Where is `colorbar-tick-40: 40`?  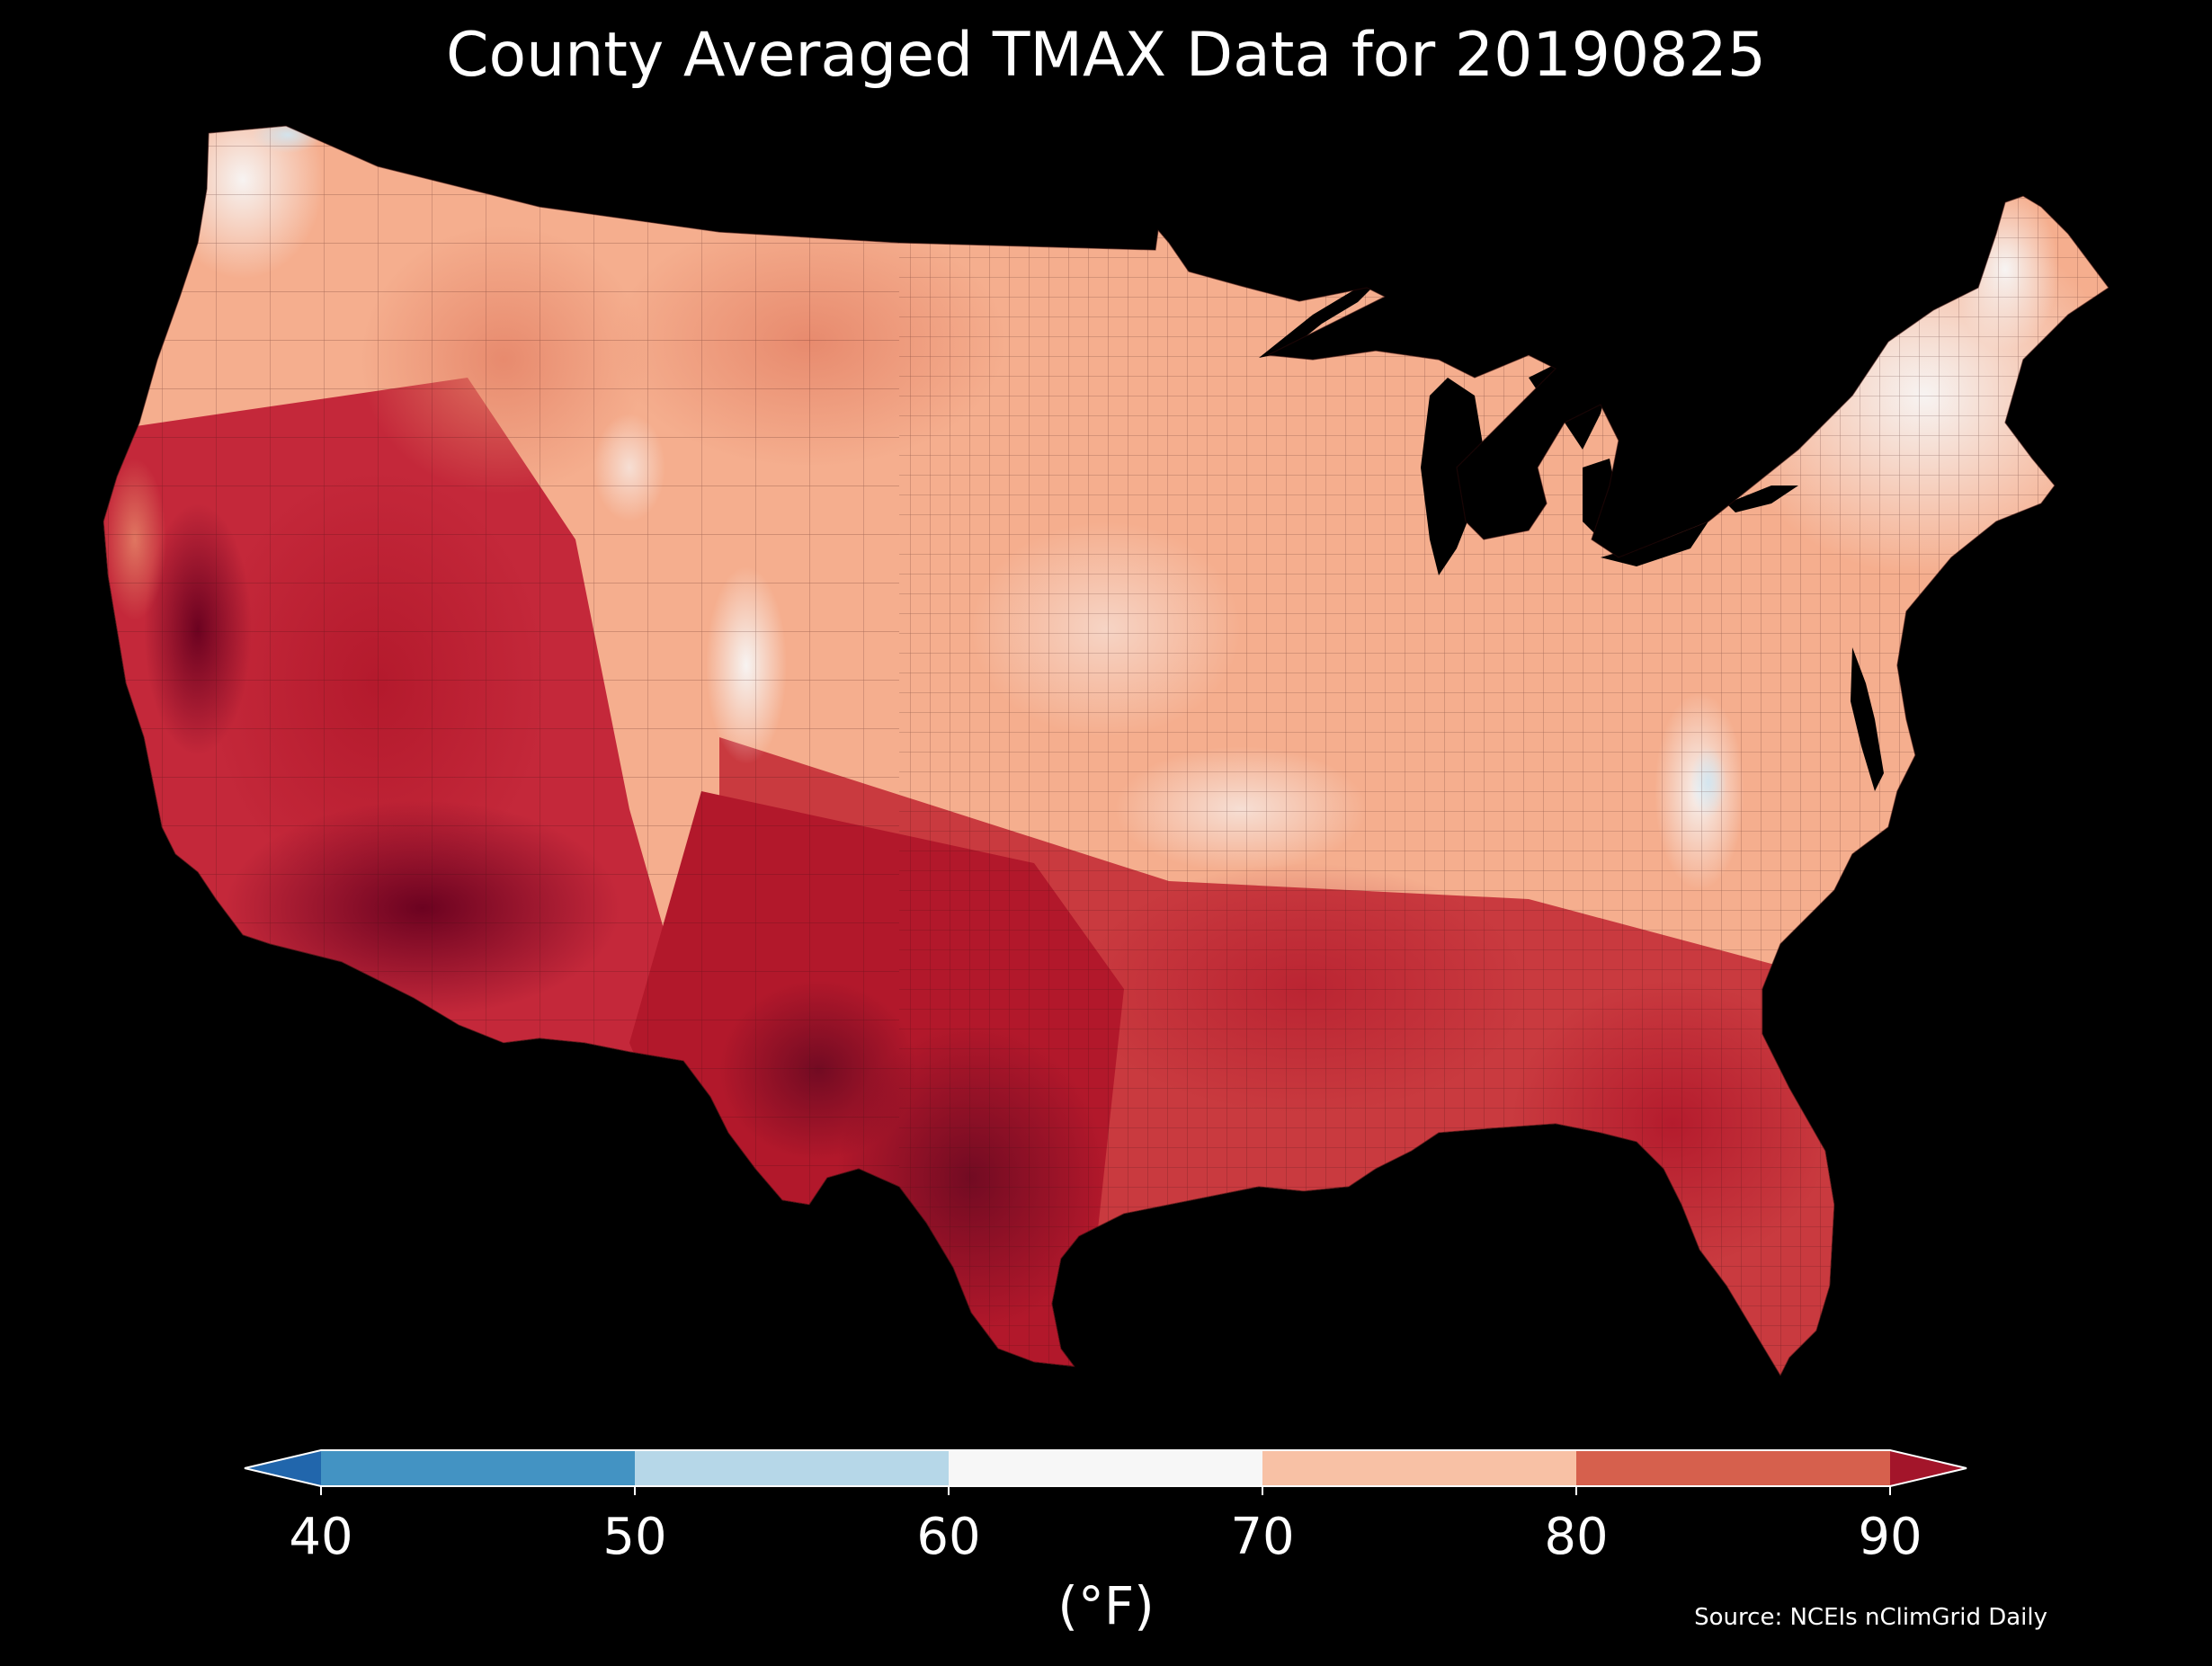
colorbar-tick-40: 40 is located at coordinates (321, 1537).